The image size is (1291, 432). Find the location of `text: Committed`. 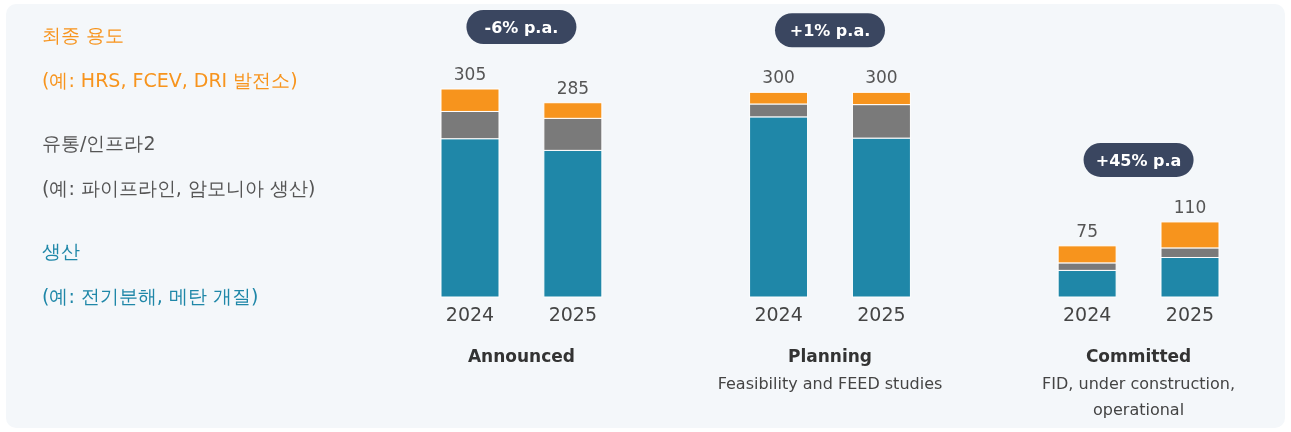

text: Committed is located at coordinates (1138, 356).